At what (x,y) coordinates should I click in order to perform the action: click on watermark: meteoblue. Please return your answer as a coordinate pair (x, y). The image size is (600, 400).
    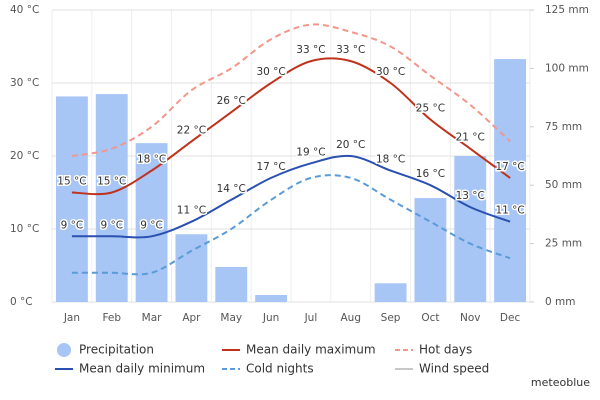
    Looking at the image, I should click on (560, 382).